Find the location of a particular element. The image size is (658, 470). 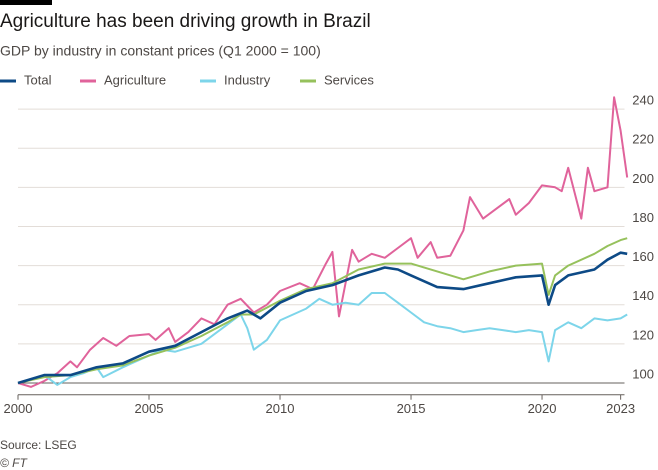

legend-label: Total is located at coordinates (38, 79).